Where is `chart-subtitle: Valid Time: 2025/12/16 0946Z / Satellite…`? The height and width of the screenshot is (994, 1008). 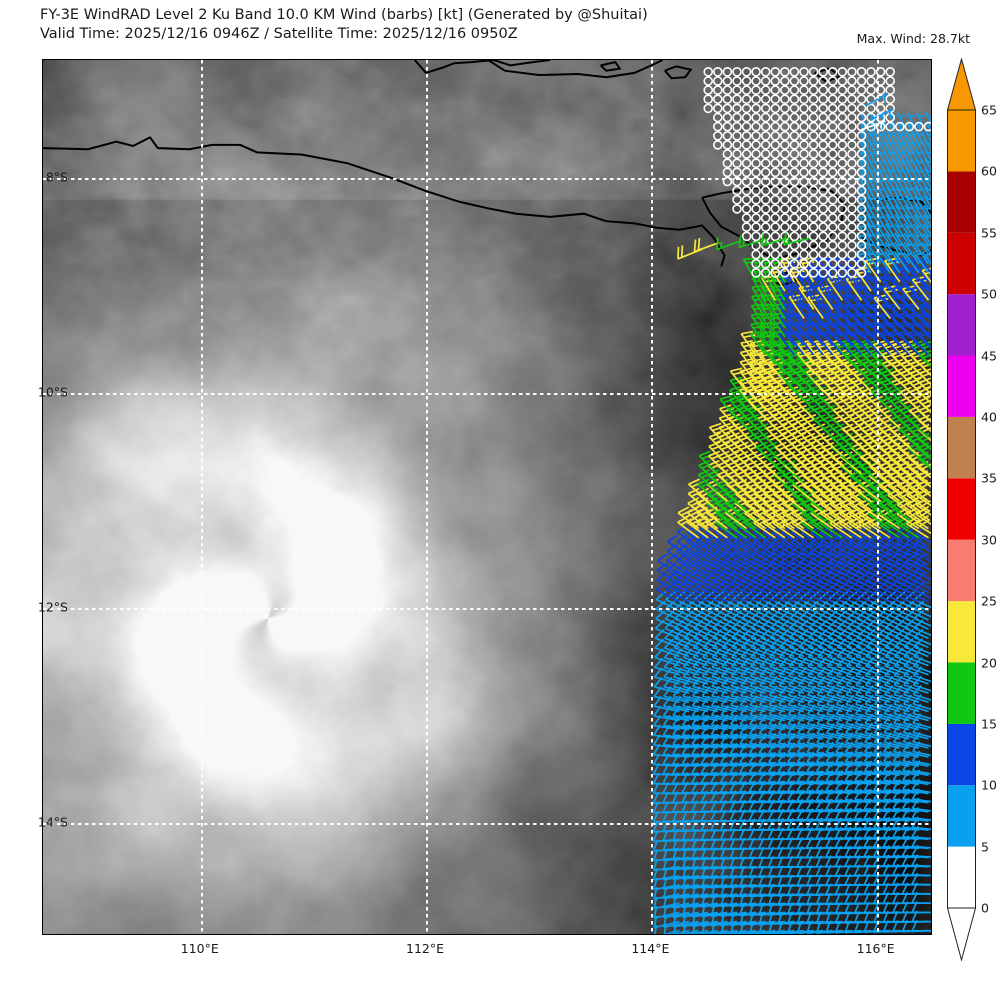
chart-subtitle: Valid Time: 2025/12/16 0946Z / Satellite… is located at coordinates (279, 34).